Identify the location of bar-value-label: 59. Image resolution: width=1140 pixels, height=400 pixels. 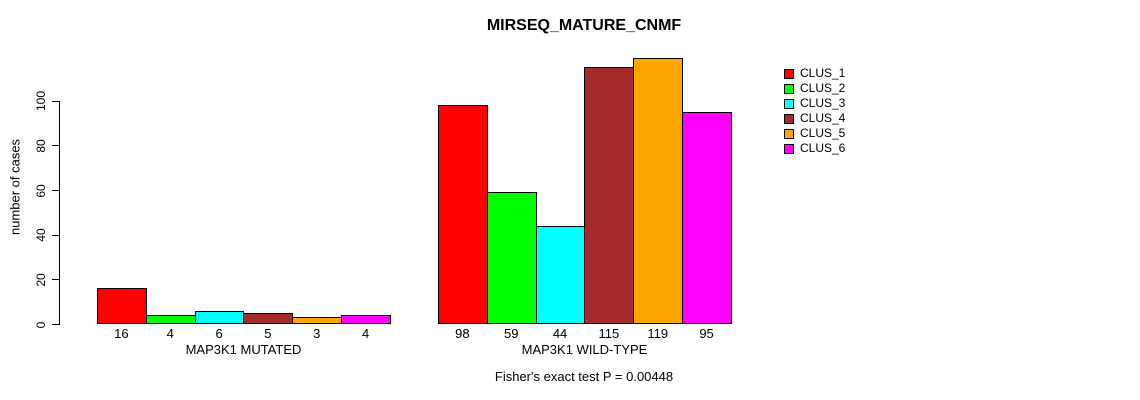
(511, 333).